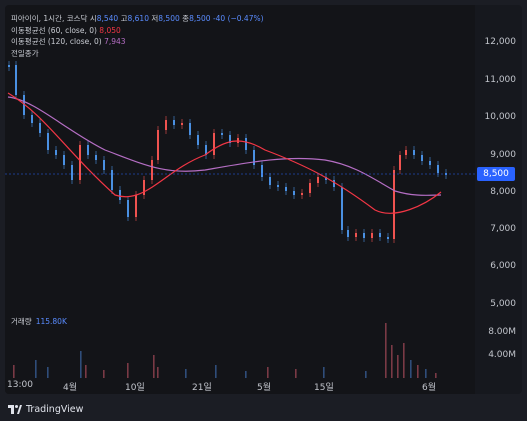 The image size is (527, 421). Describe the element at coordinates (503, 192) in the screenshot. I see `price-tick: 8,000` at that location.